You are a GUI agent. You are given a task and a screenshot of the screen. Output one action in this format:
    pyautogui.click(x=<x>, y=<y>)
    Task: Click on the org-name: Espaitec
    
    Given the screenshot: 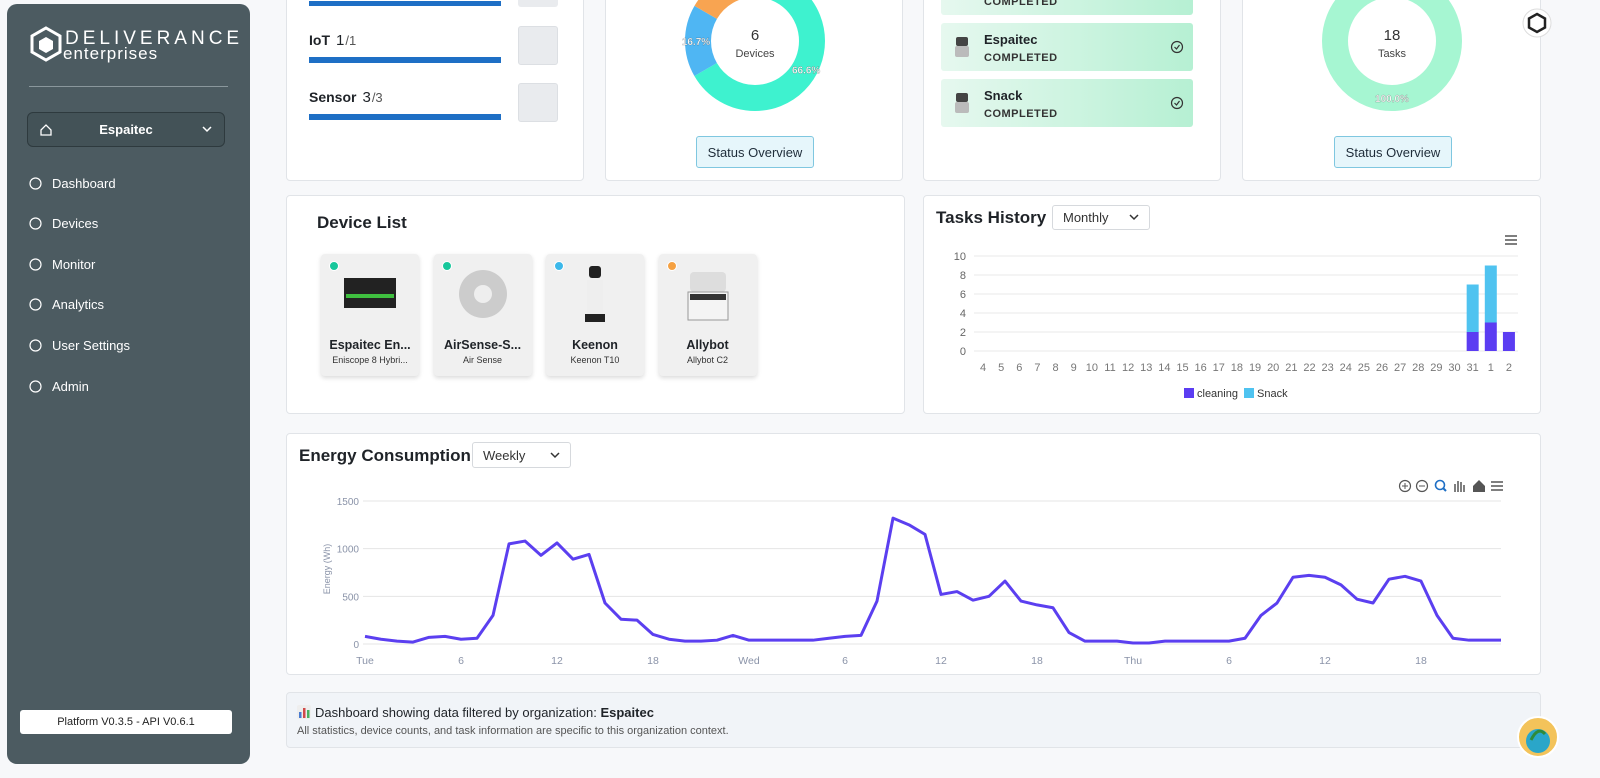 What is the action you would take?
    pyautogui.click(x=126, y=129)
    